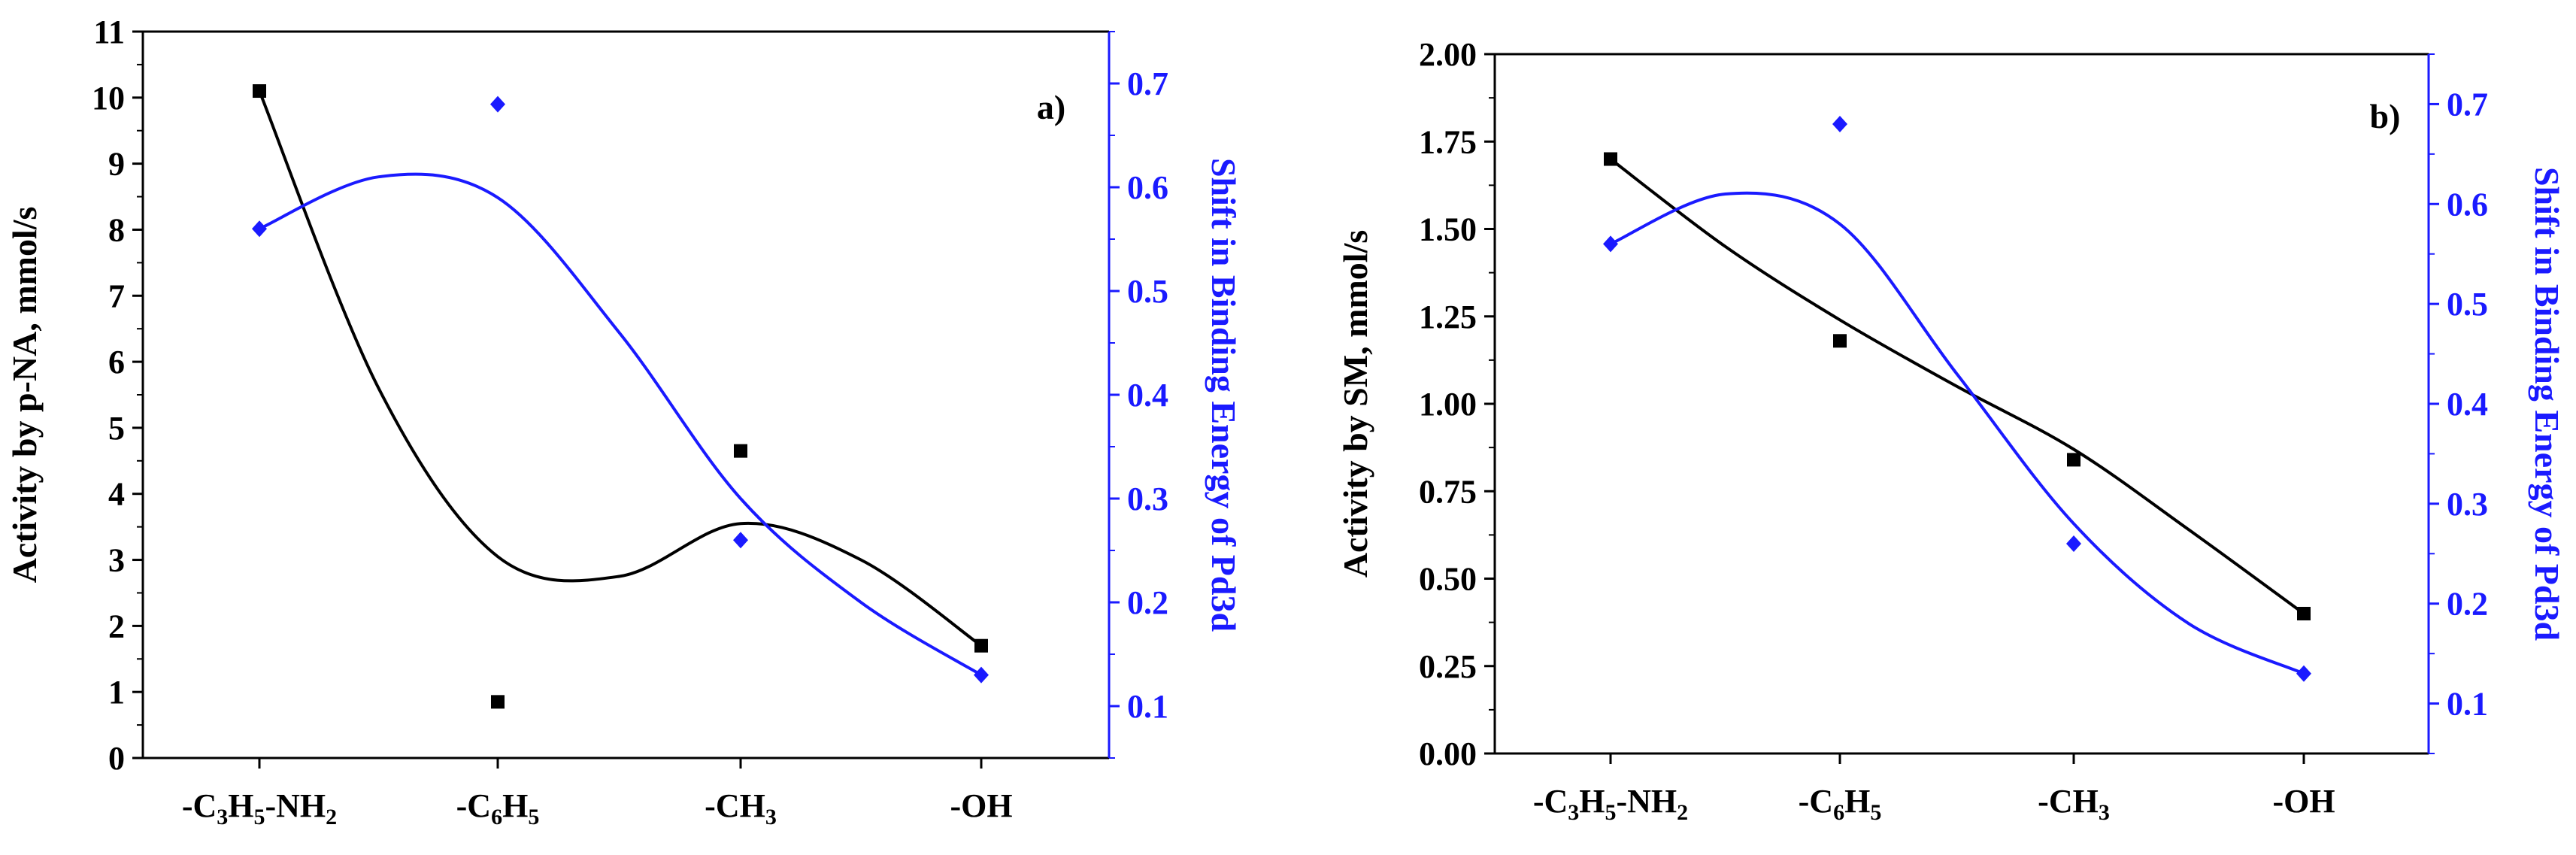 This screenshot has width=2576, height=855. What do you see at coordinates (116, 229) in the screenshot?
I see `y-tick-label: 8` at bounding box center [116, 229].